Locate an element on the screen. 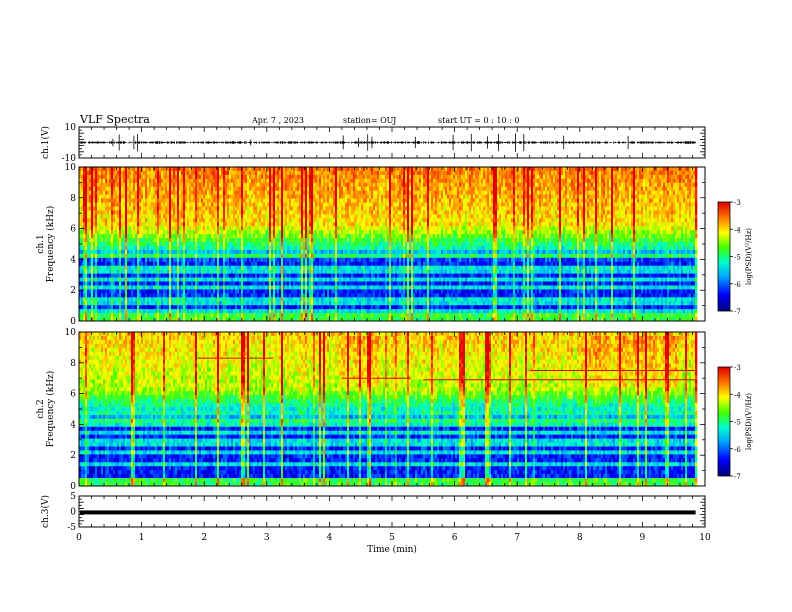 This screenshot has width=792, height=612. x-tick-label: 9 is located at coordinates (643, 538).